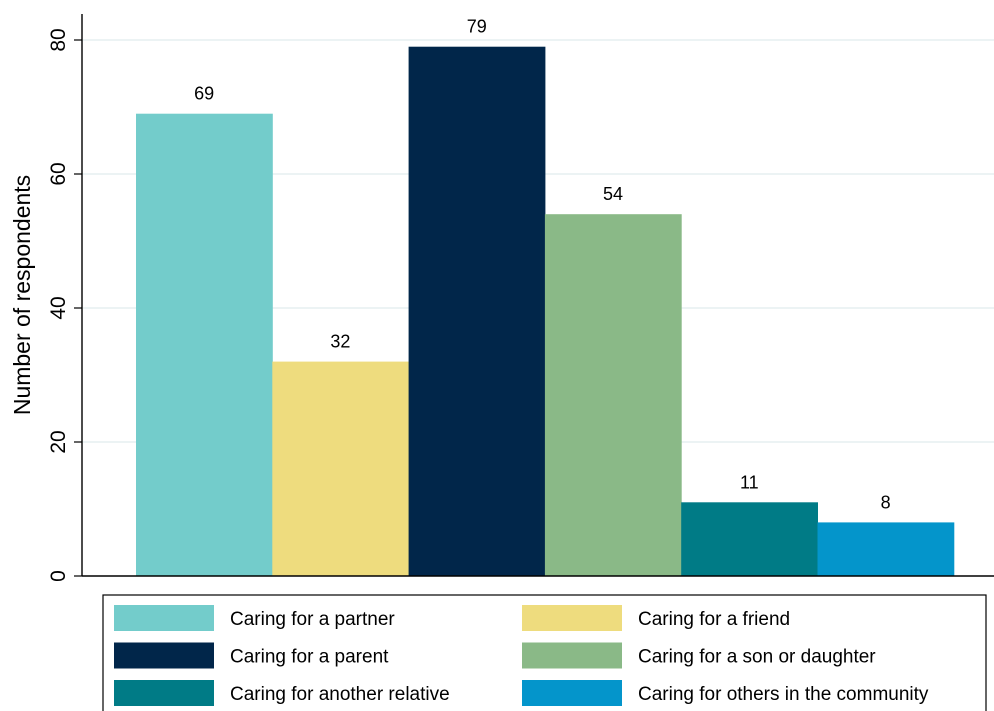 The image size is (994, 711). Describe the element at coordinates (886, 502) in the screenshot. I see `bar-value-label: 8` at that location.